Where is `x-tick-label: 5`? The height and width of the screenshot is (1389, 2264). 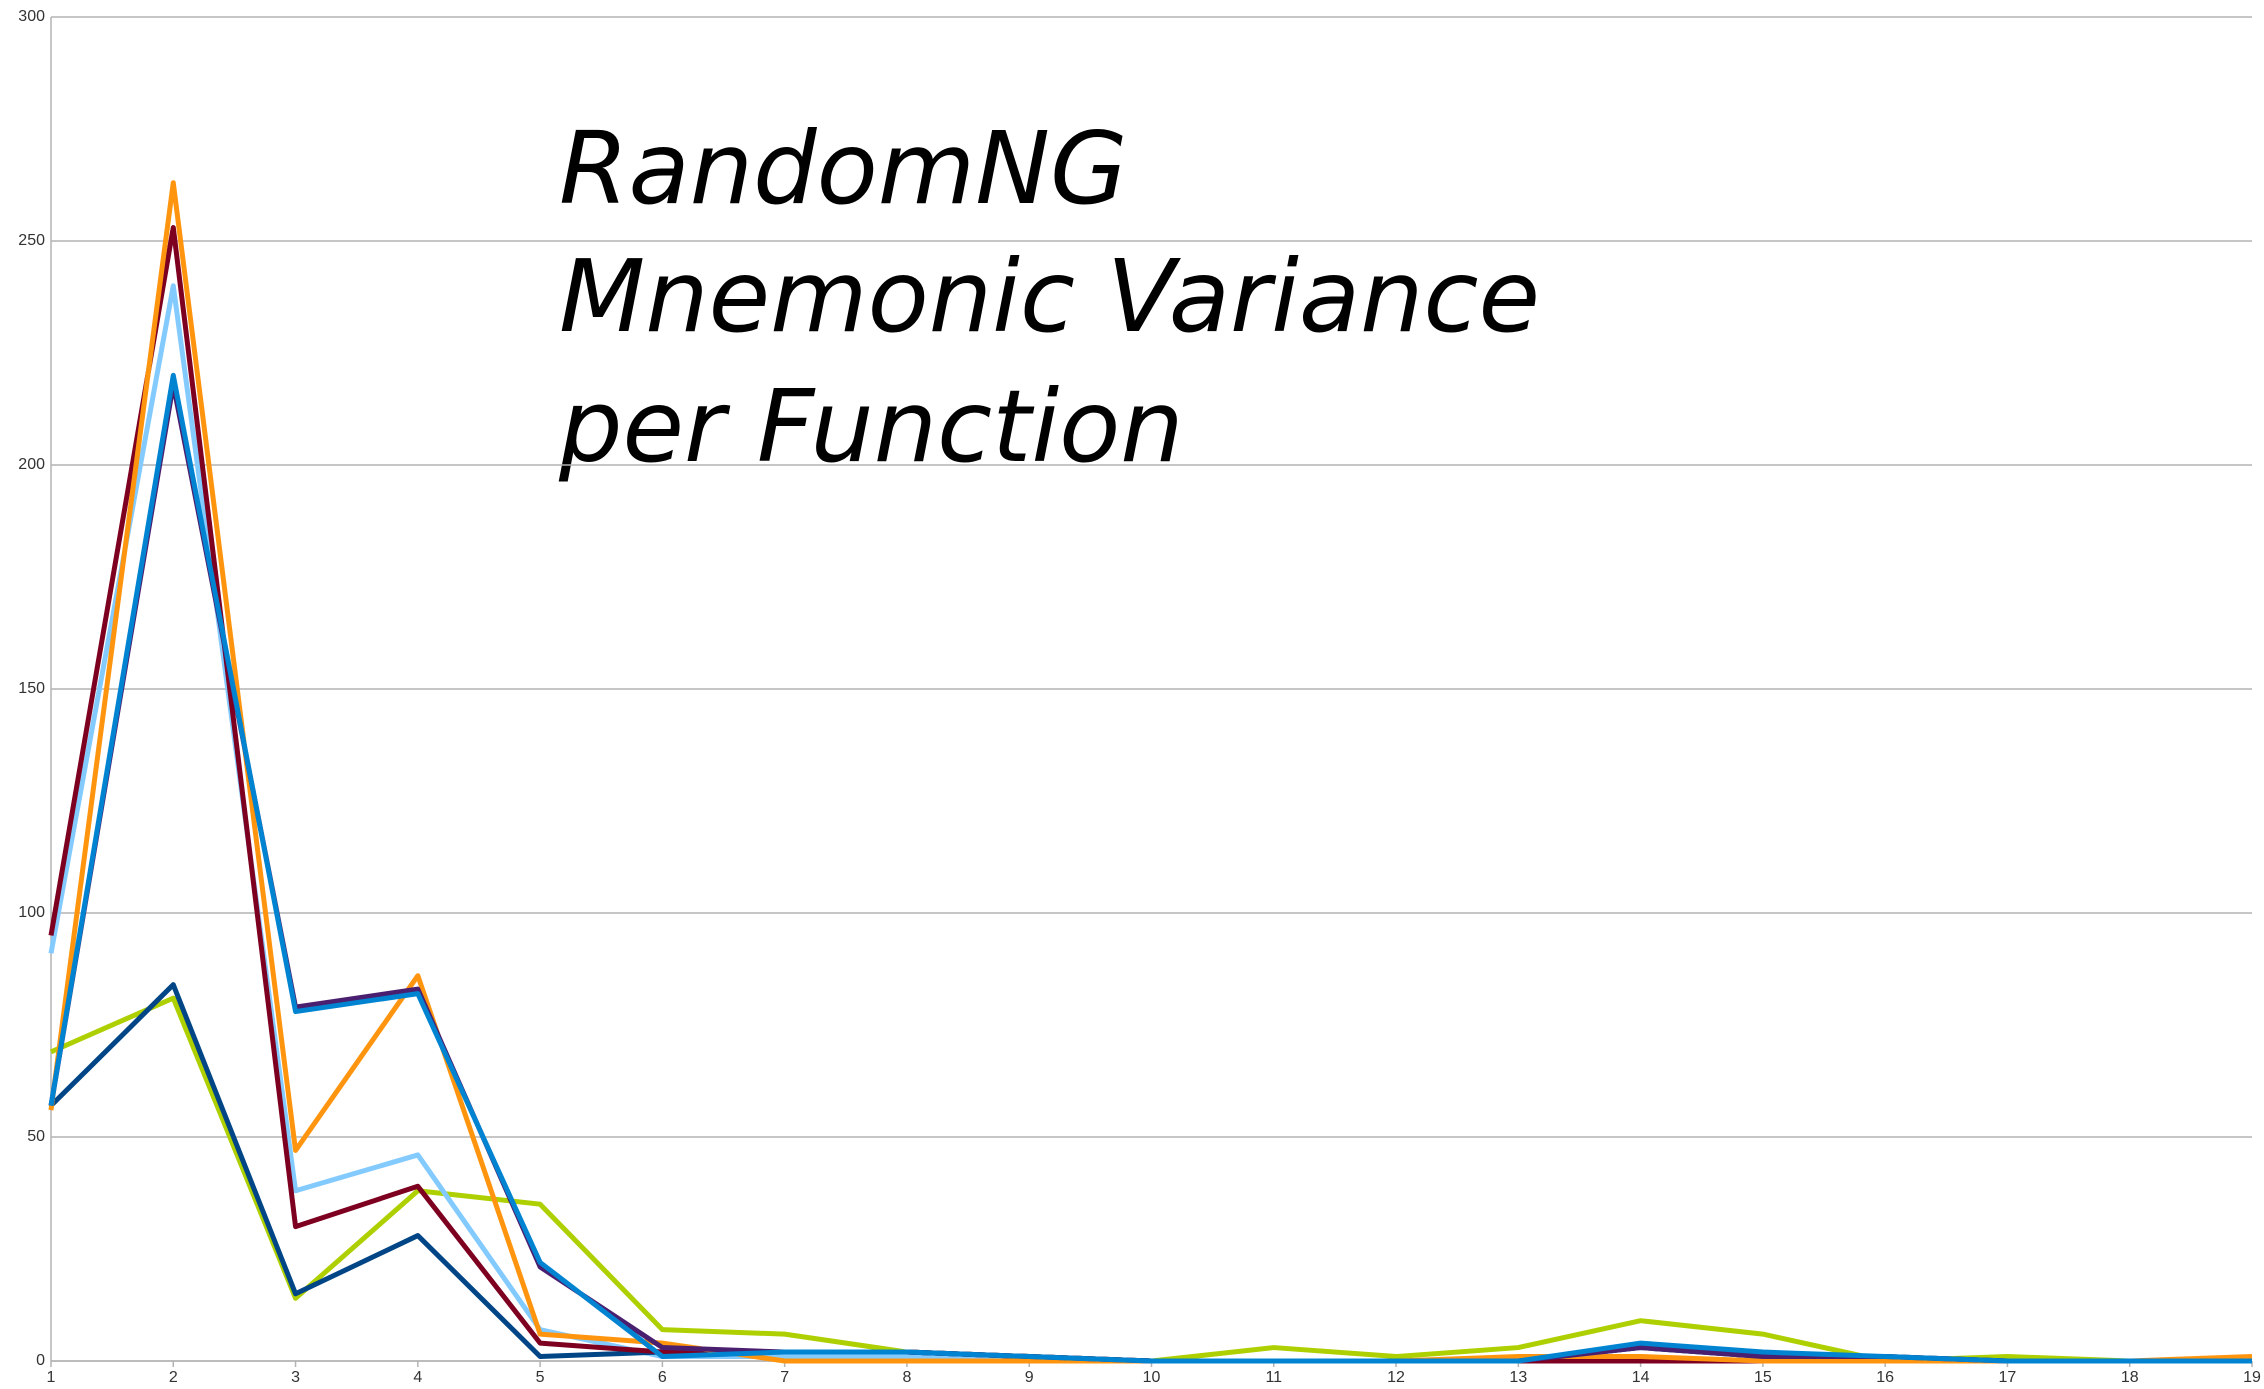
x-tick-label: 5 is located at coordinates (540, 1377).